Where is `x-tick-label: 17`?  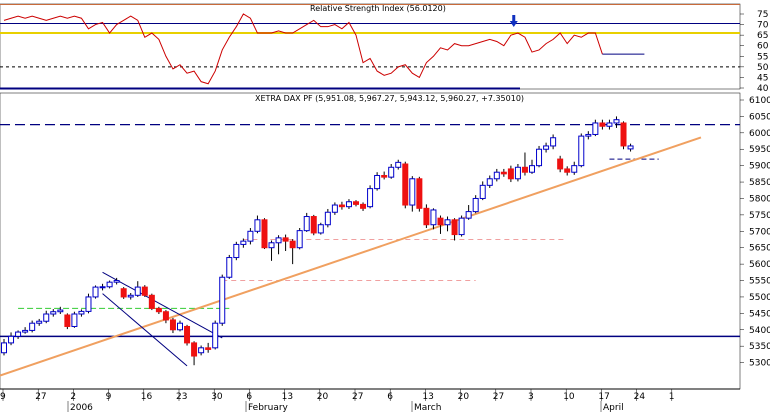
x-tick-label: 17 is located at coordinates (603, 397).